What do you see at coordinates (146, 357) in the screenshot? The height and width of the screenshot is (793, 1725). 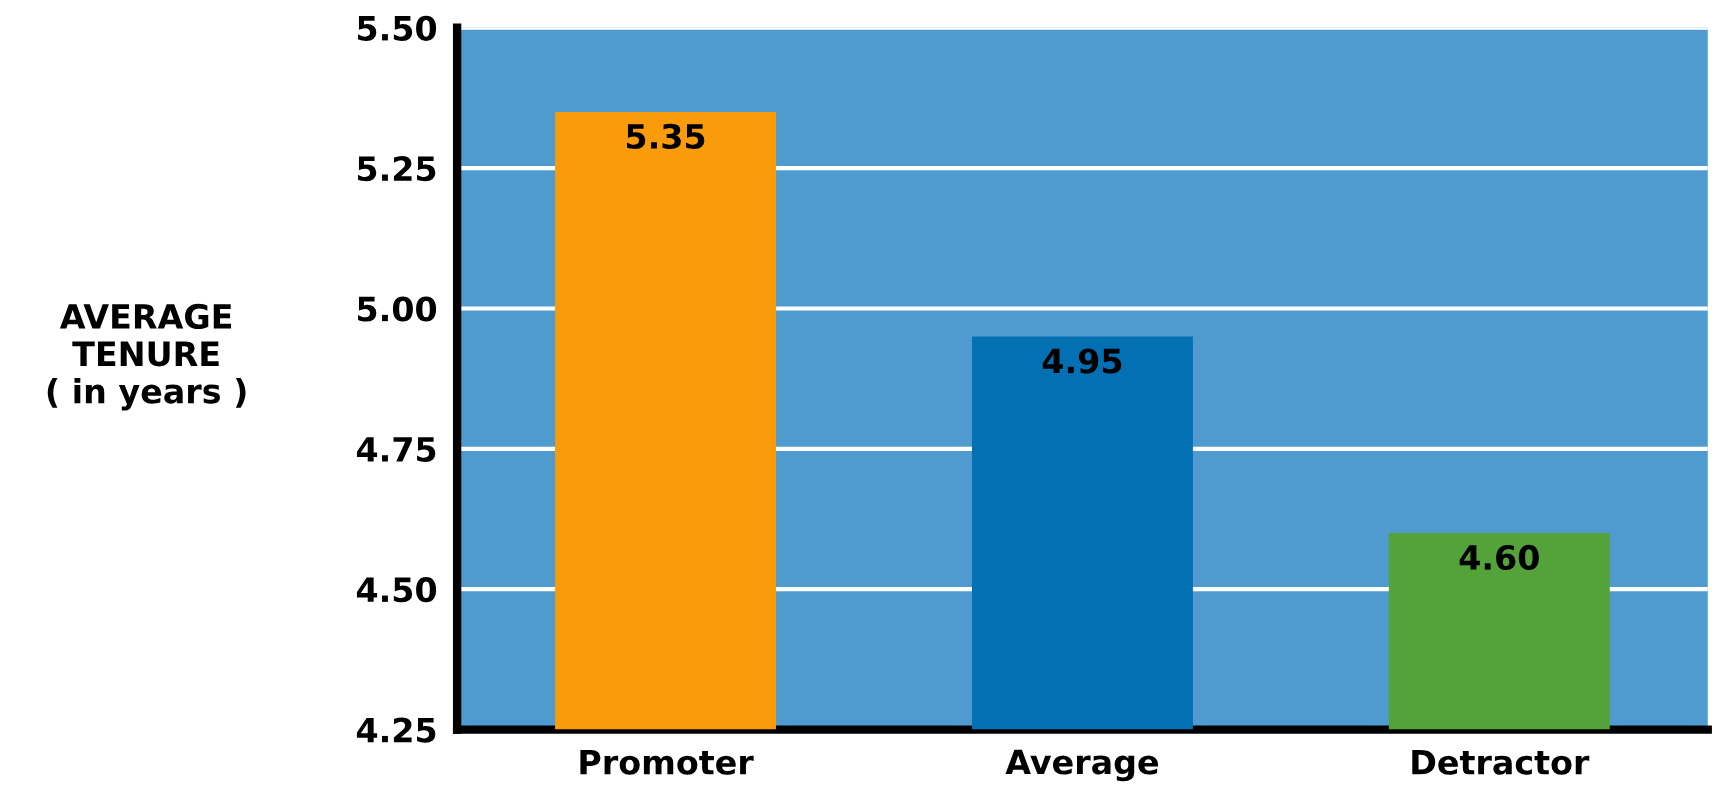 I see `y-axis-title: AVERAGE TENURE ( in years )` at bounding box center [146, 357].